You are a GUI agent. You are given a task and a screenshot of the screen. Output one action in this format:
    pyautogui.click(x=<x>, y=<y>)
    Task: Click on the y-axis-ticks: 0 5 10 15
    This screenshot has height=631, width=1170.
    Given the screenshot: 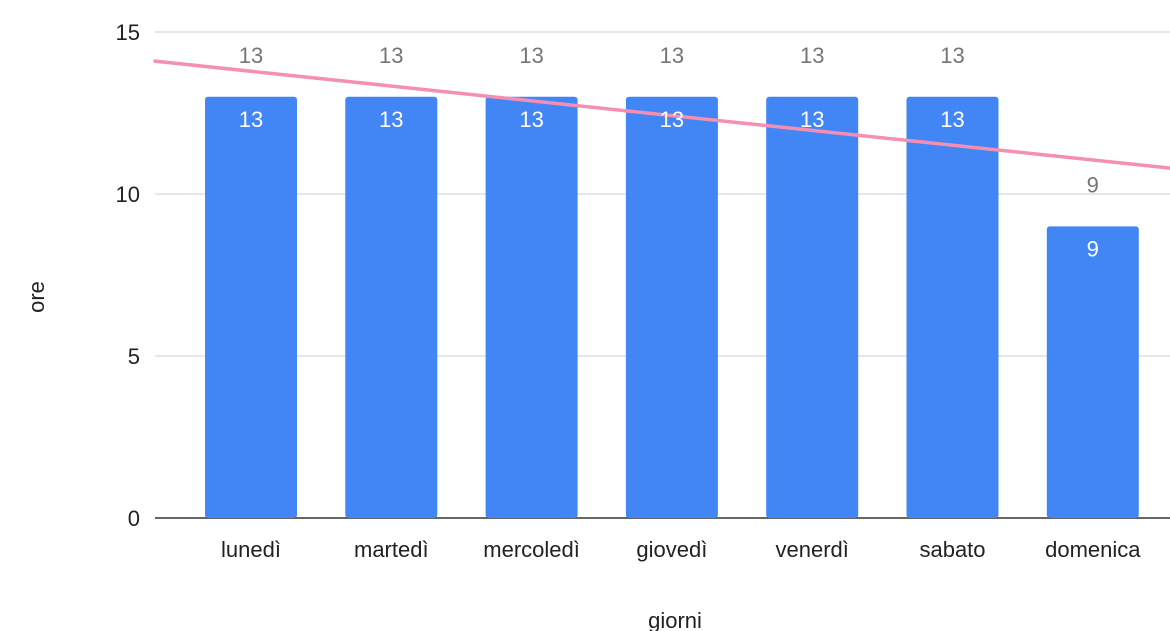 What is the action you would take?
    pyautogui.click(x=128, y=275)
    